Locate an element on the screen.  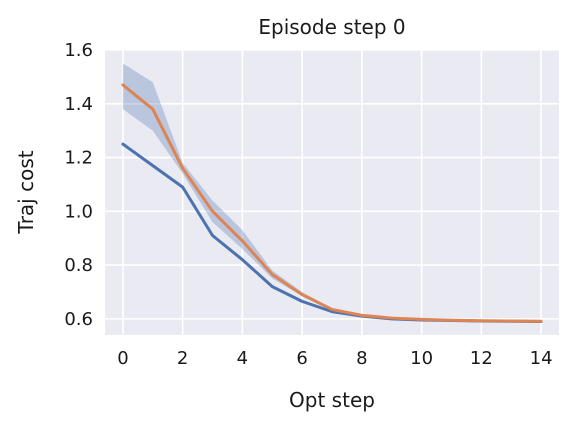
x-tick-label: 6 is located at coordinates (301, 358).